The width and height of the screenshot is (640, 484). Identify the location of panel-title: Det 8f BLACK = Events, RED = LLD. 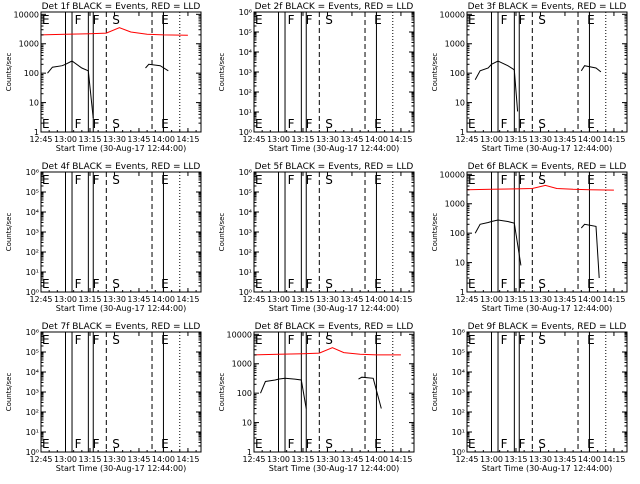
(334, 327).